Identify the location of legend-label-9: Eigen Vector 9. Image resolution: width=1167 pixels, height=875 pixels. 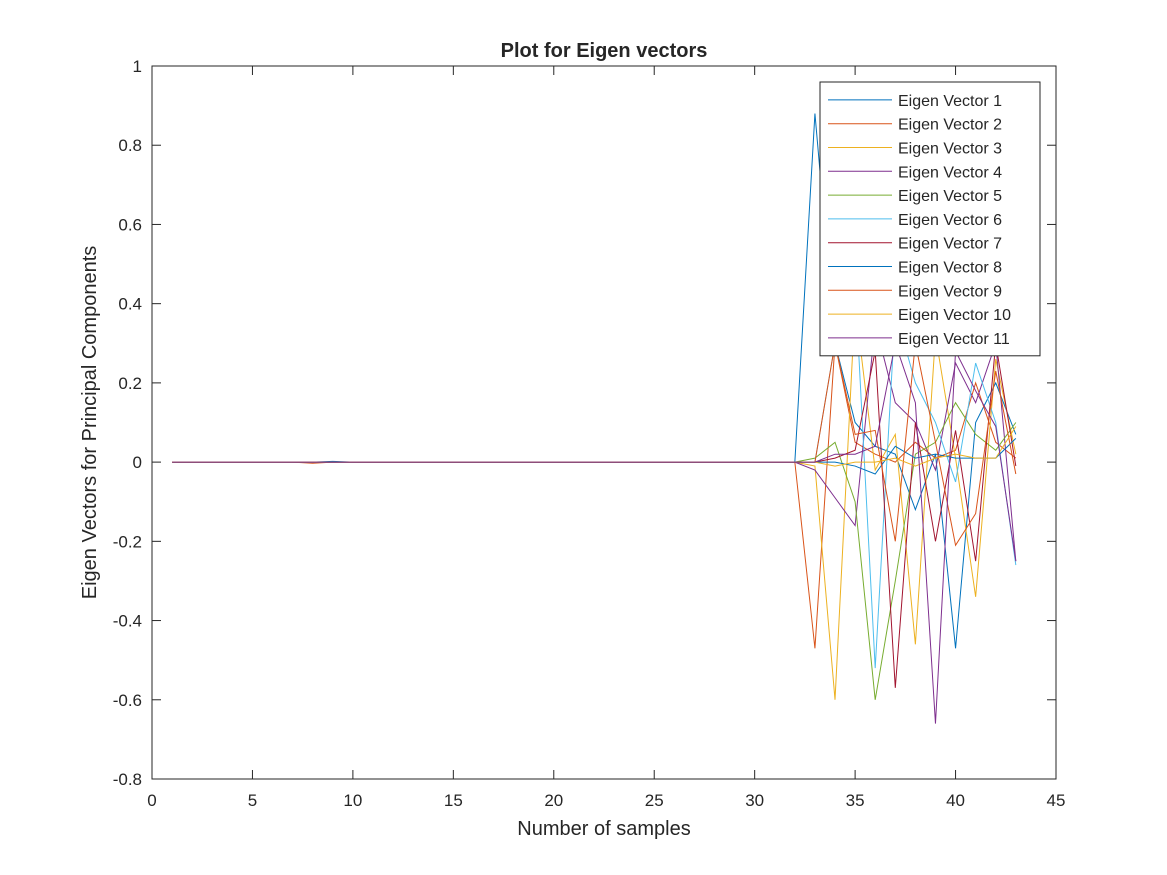
(950, 291).